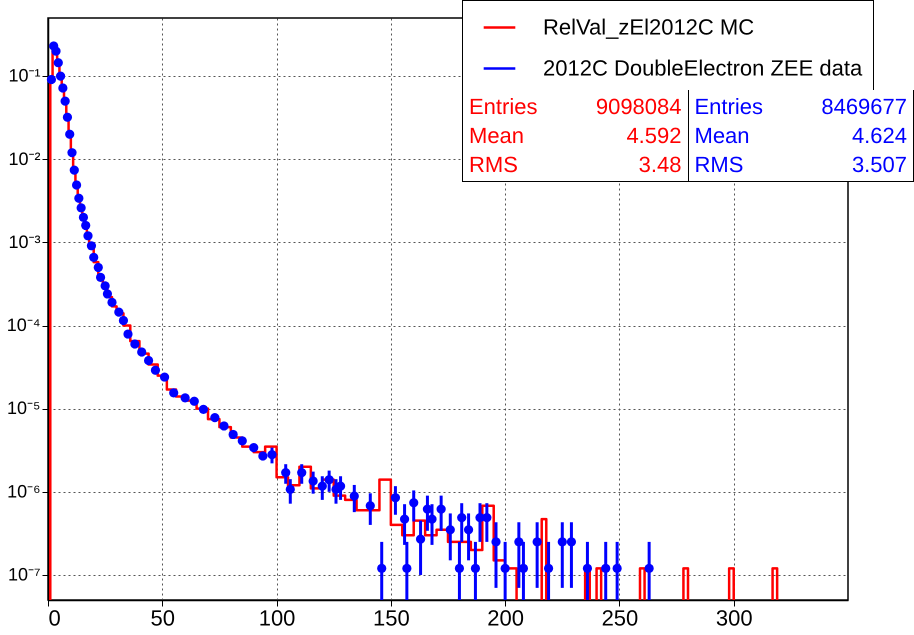 The image size is (914, 635). Describe the element at coordinates (734, 618) in the screenshot. I see `x-tick-label: 300` at that location.